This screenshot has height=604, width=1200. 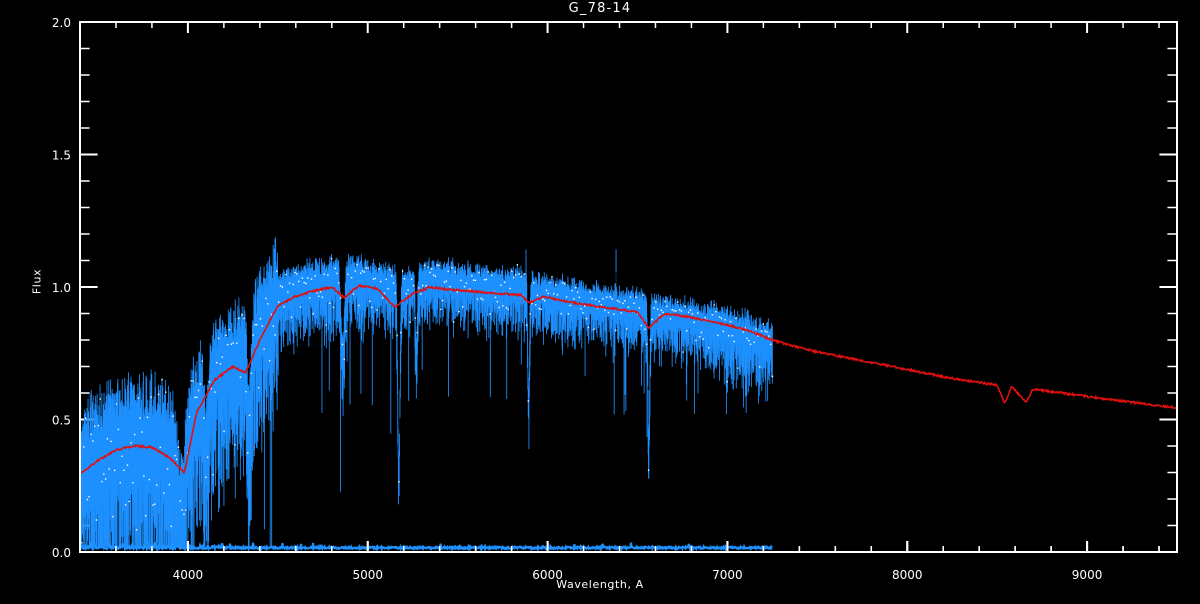 What do you see at coordinates (61, 553) in the screenshot?
I see `y-tick-label: 0.0` at bounding box center [61, 553].